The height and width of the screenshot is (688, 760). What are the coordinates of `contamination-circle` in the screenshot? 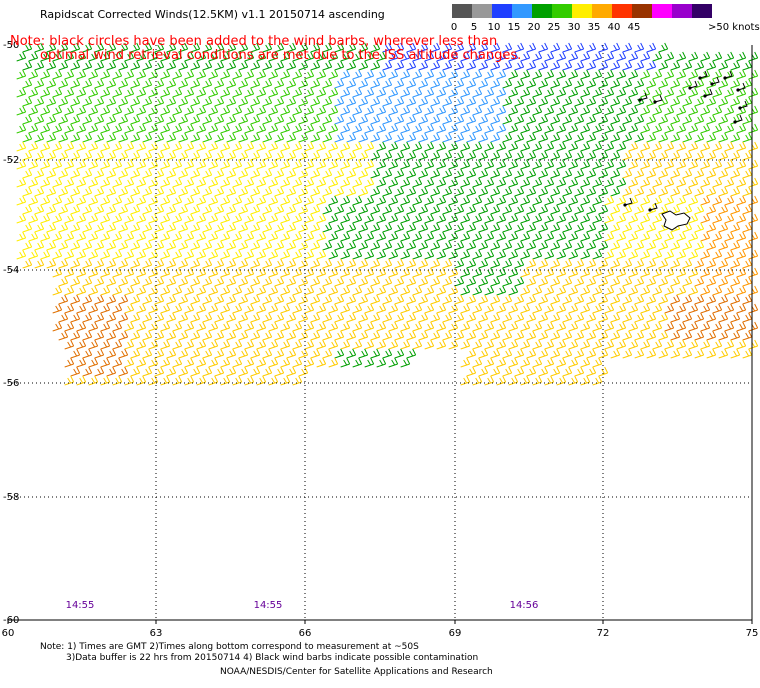 It's located at (640, 100).